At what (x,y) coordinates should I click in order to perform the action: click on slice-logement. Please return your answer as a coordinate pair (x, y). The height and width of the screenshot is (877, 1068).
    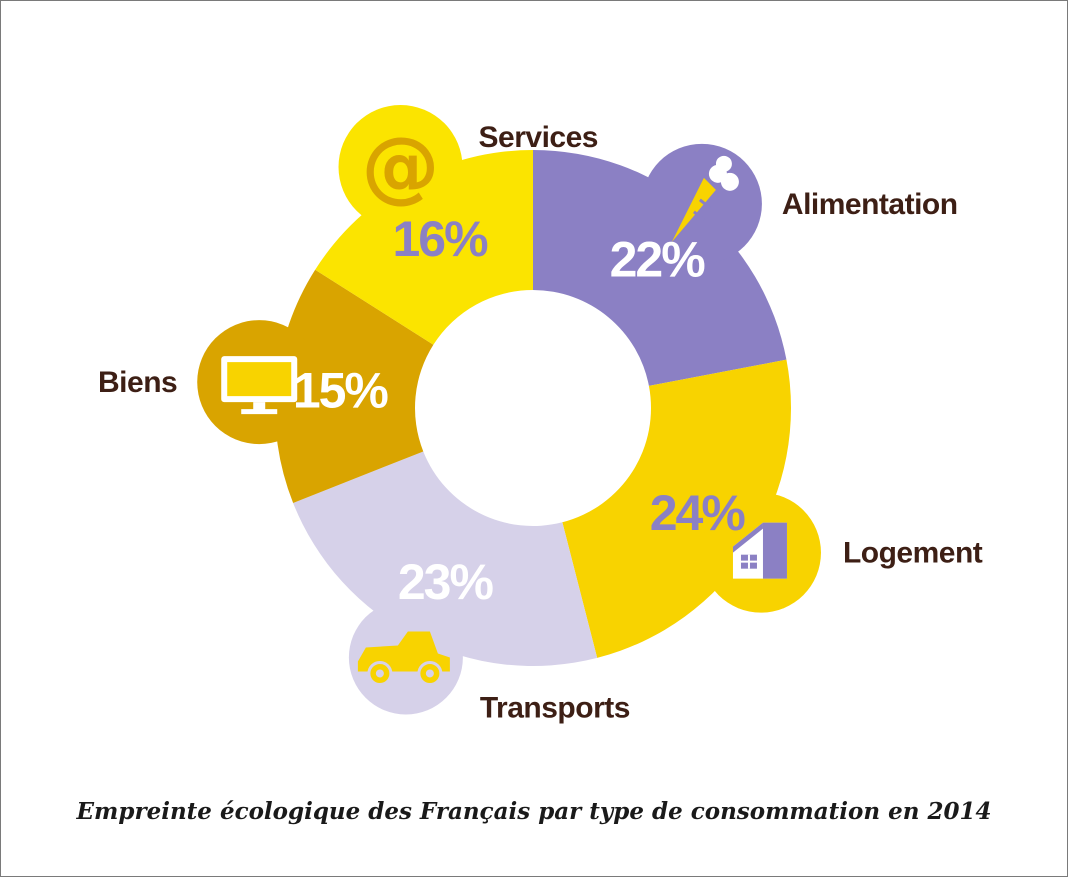
    Looking at the image, I should click on (676, 508).